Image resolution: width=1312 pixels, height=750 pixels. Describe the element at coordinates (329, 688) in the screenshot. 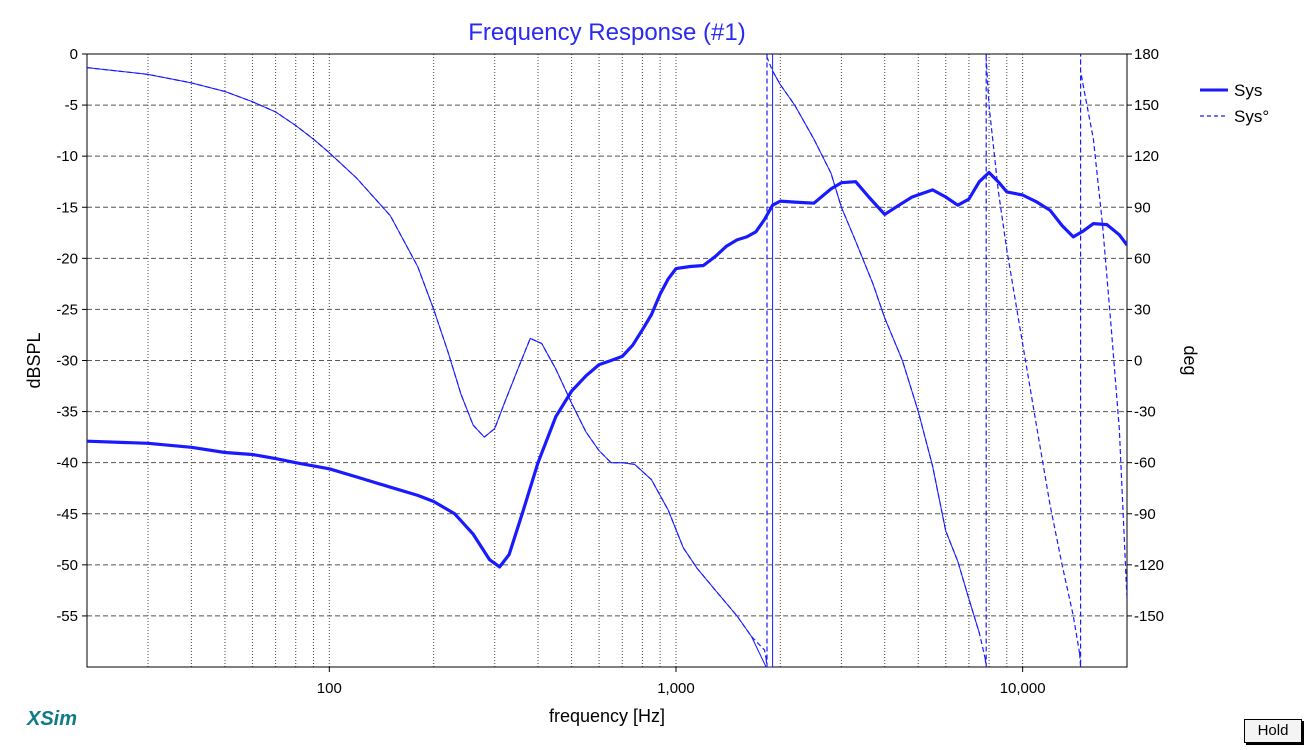

I see `bottom-tick-label: 100` at that location.